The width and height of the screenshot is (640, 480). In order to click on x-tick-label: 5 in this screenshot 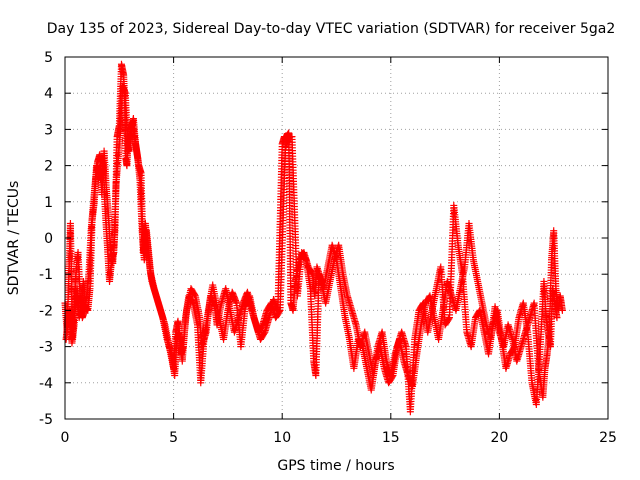, I will do `click(173, 438)`.